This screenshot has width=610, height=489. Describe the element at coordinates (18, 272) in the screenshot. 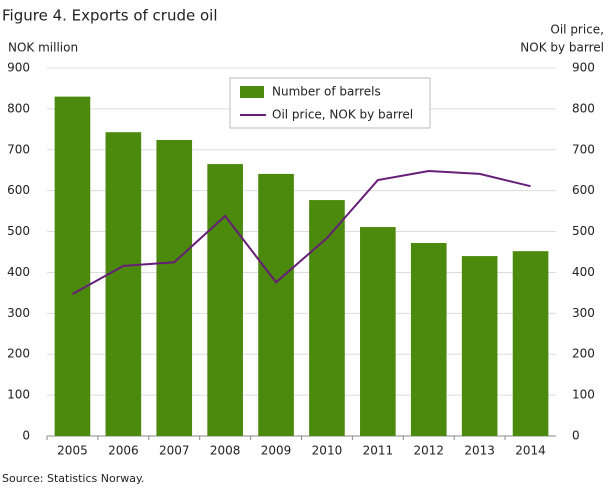

I see `y-tick-label: 400` at that location.